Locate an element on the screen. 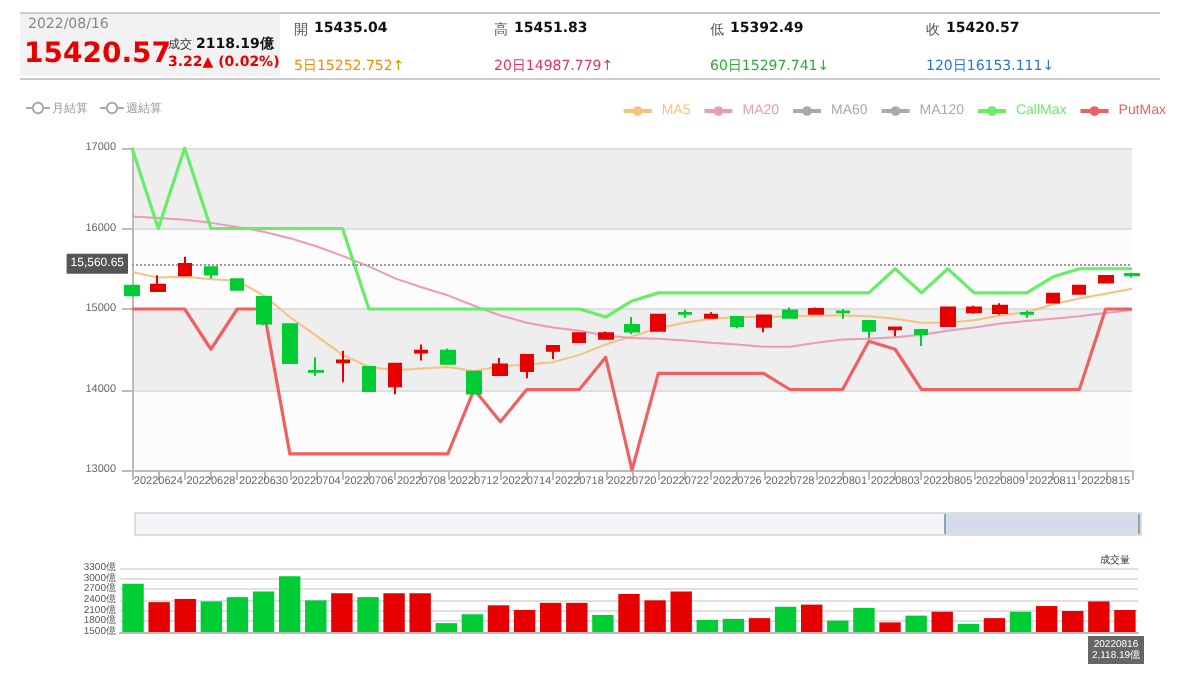 This screenshot has height=674, width=1200. text: 15420.57 is located at coordinates (98, 54).